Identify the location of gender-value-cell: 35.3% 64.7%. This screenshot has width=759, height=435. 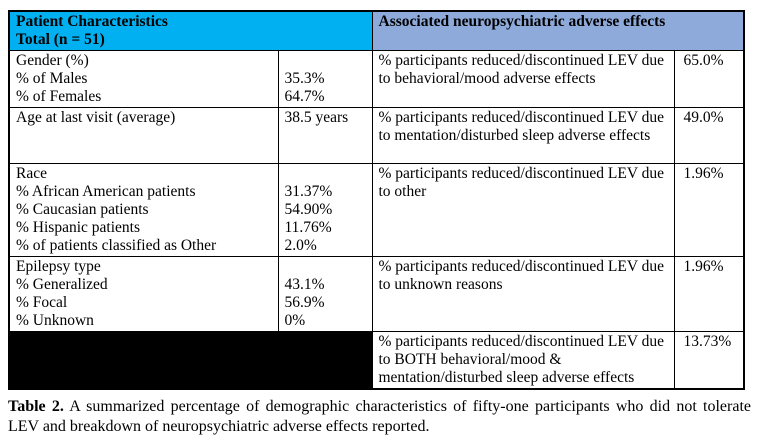
(325, 79).